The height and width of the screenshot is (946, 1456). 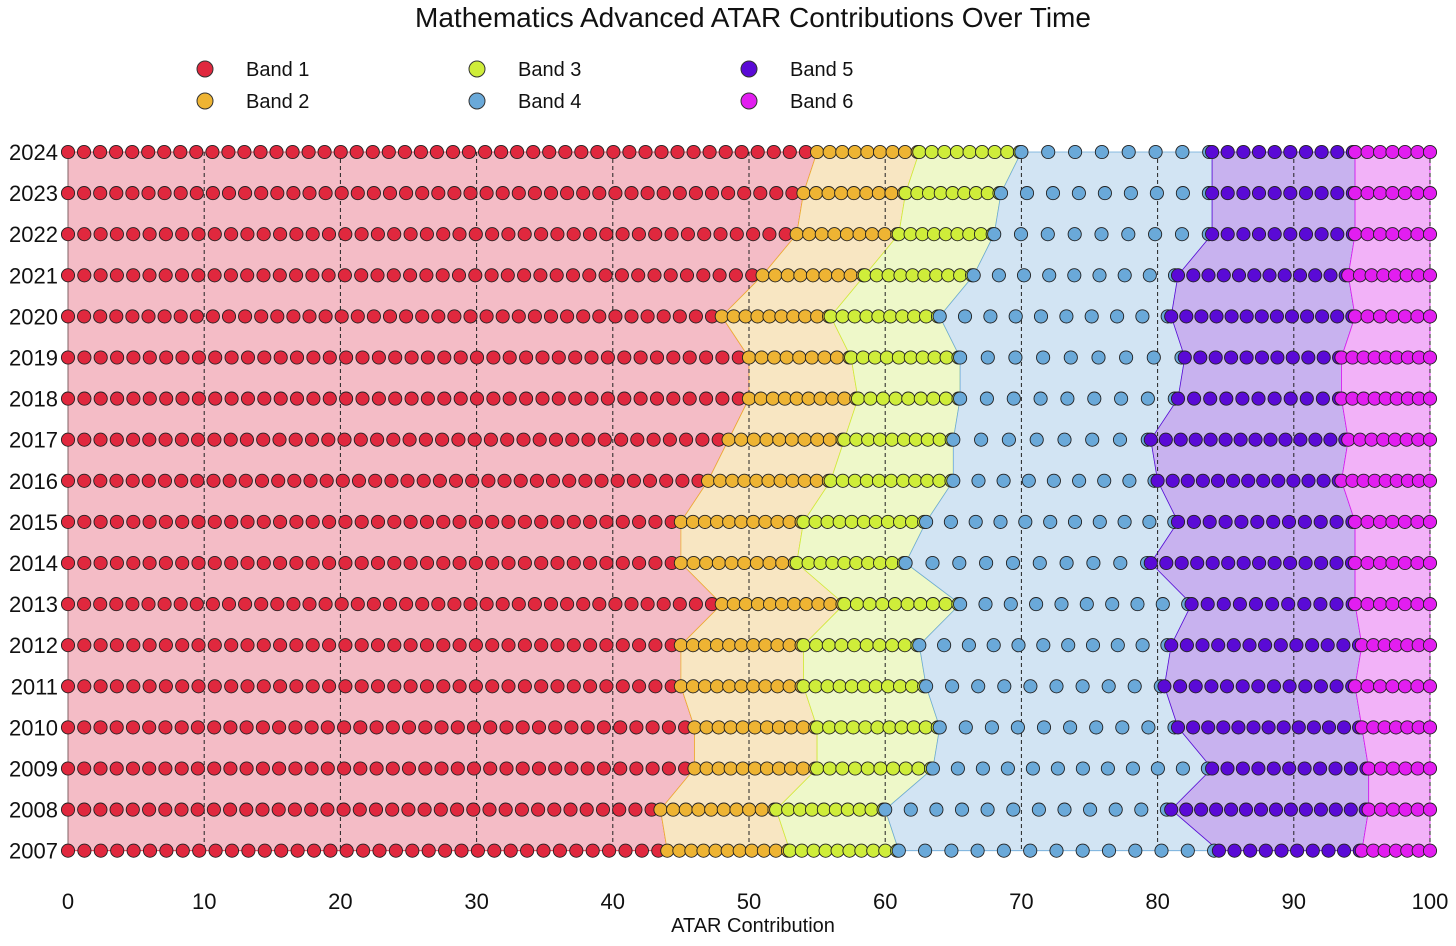 I want to click on legend-label: Band 1, so click(x=277, y=70).